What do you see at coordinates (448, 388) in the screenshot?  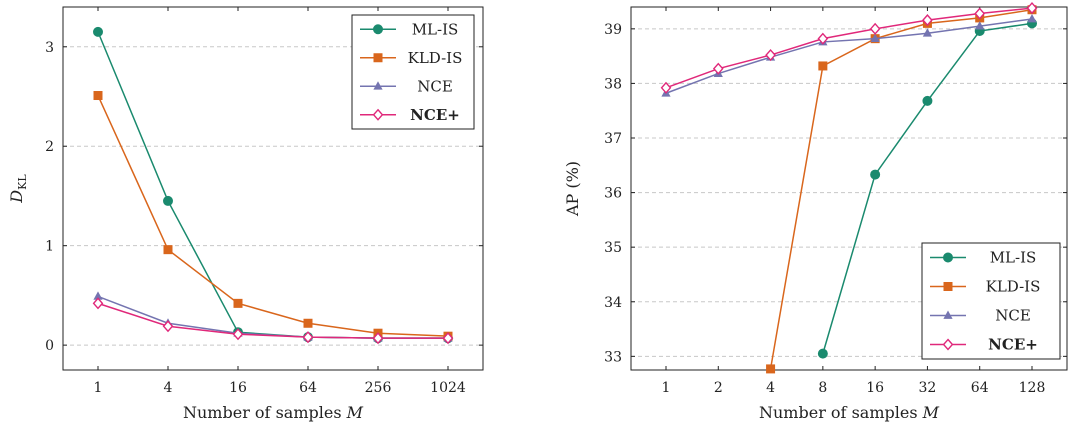 I see `x-tick-label: 1024` at bounding box center [448, 388].